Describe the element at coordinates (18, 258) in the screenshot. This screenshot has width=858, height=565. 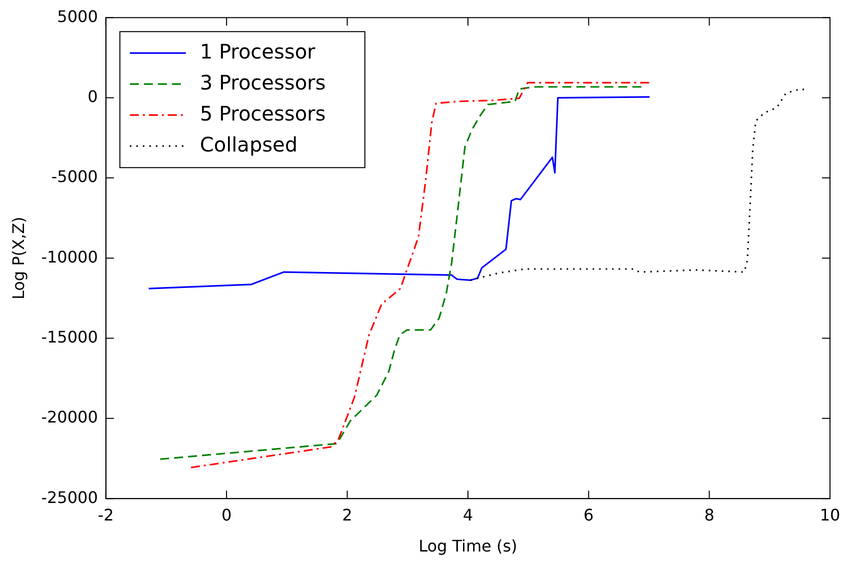
I see `y-axis-title: Log P(X,Z)` at that location.